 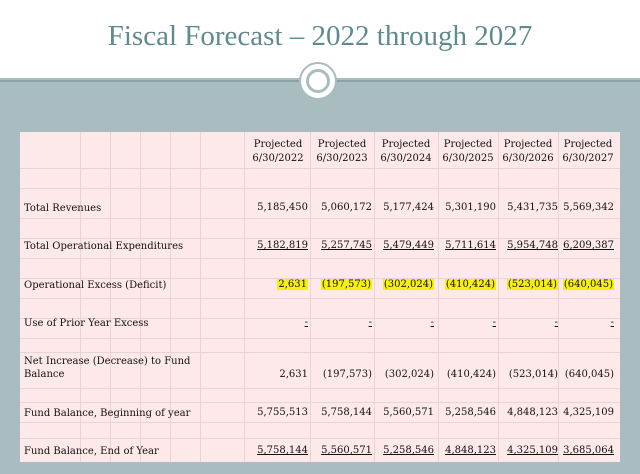 I want to click on cell-value: 5,711,614, so click(x=470, y=245).